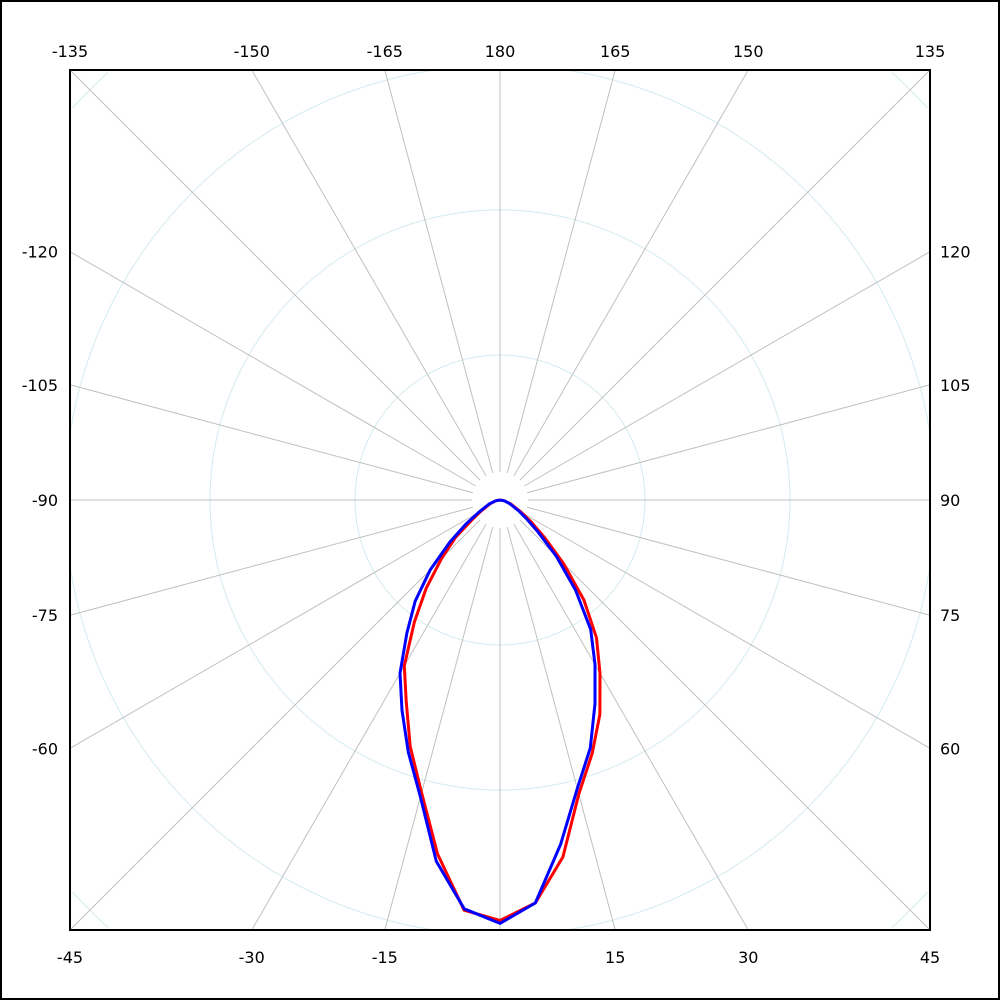 The image size is (1000, 1000). I want to click on tick-label-left: -120, so click(40, 252).